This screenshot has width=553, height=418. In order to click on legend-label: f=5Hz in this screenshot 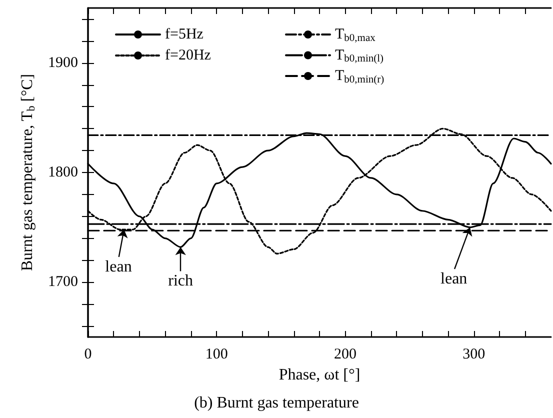, I will do `click(184, 34)`.